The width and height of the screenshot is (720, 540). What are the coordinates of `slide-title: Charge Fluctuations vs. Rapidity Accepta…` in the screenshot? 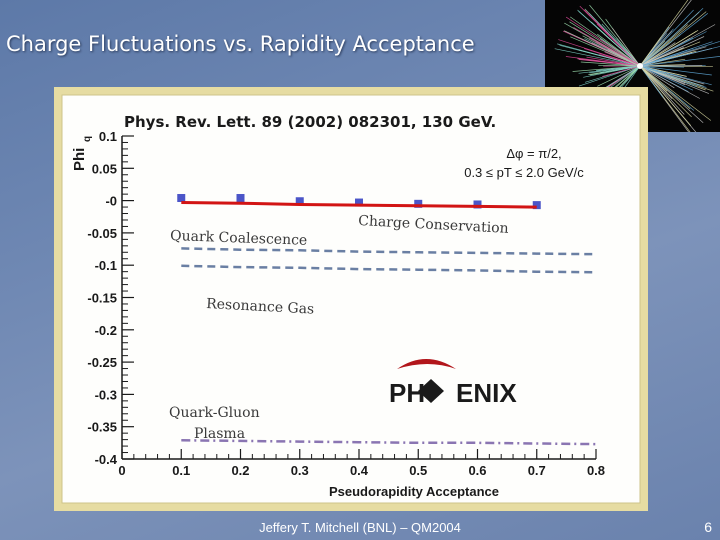 It's located at (240, 44).